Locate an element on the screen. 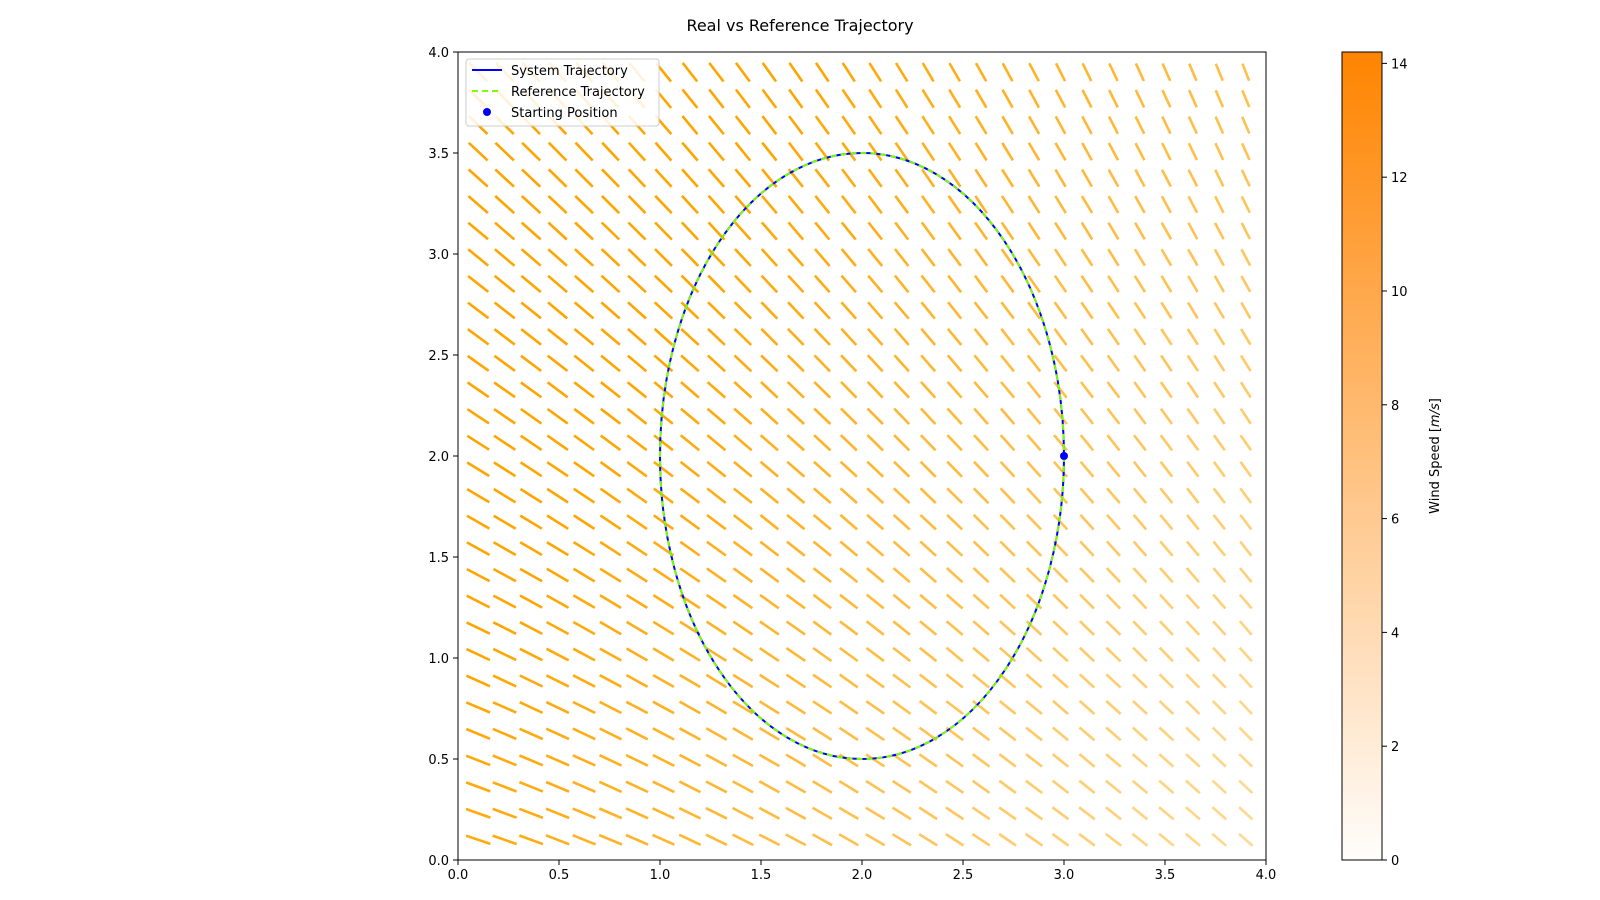 This screenshot has width=1600, height=900. y-tick-label: 2.0 is located at coordinates (438, 457).